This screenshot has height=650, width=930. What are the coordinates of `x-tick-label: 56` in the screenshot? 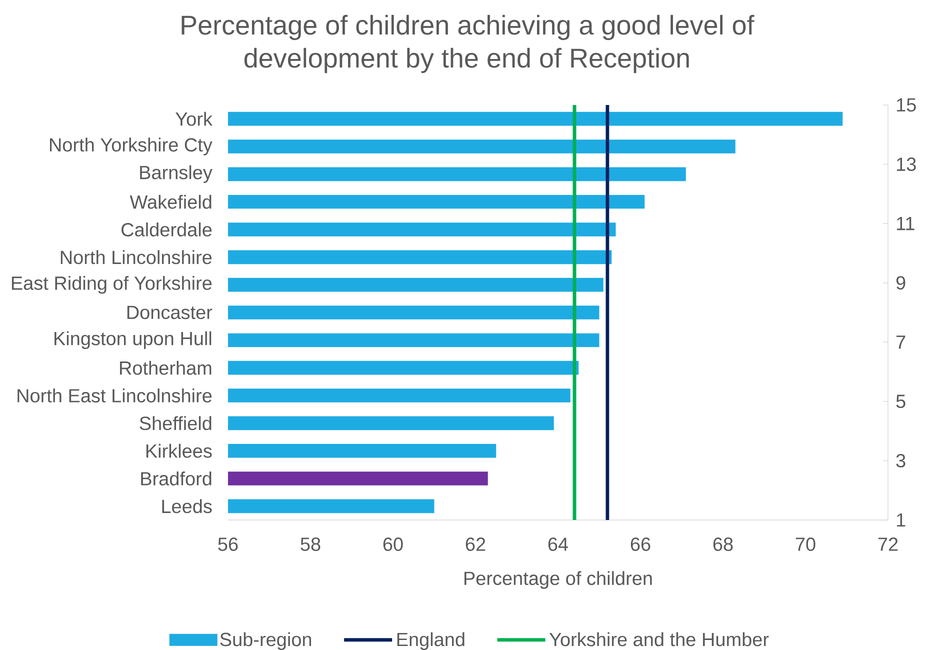 It's located at (228, 544).